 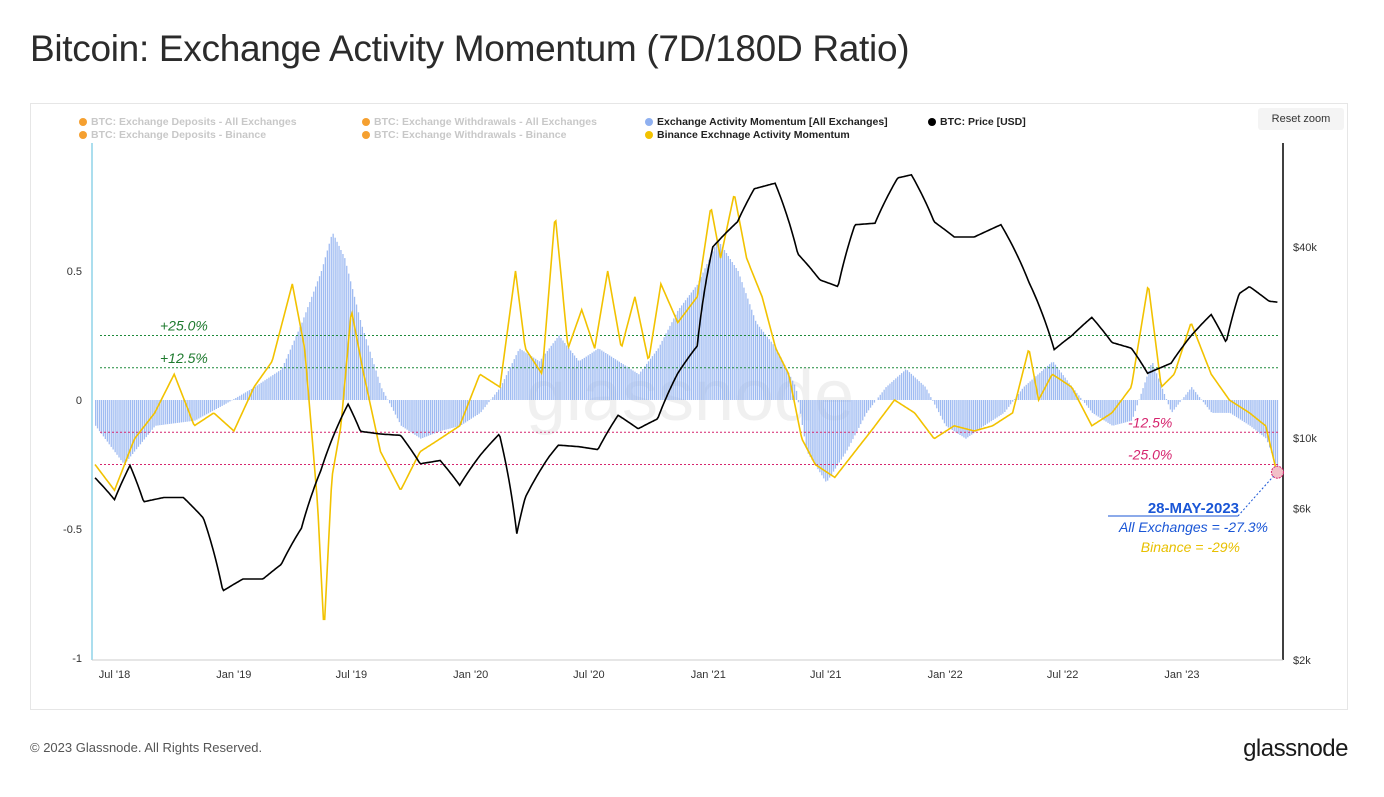 I want to click on legend-label: BTC: Price [USD], so click(x=983, y=122).